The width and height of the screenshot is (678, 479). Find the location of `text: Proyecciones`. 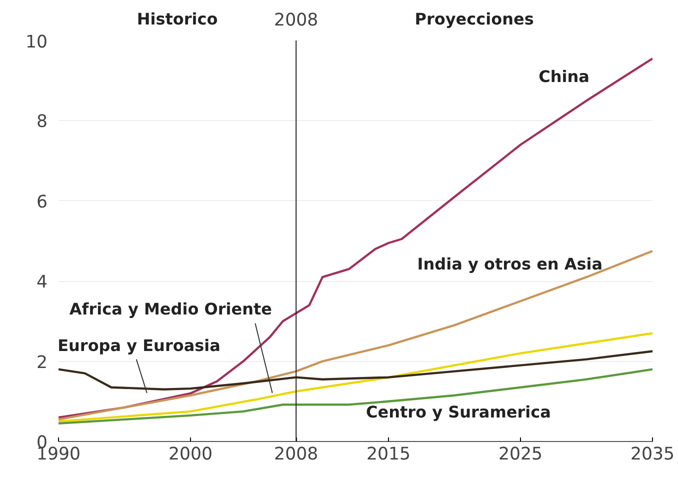

text: Proyecciones is located at coordinates (474, 19).